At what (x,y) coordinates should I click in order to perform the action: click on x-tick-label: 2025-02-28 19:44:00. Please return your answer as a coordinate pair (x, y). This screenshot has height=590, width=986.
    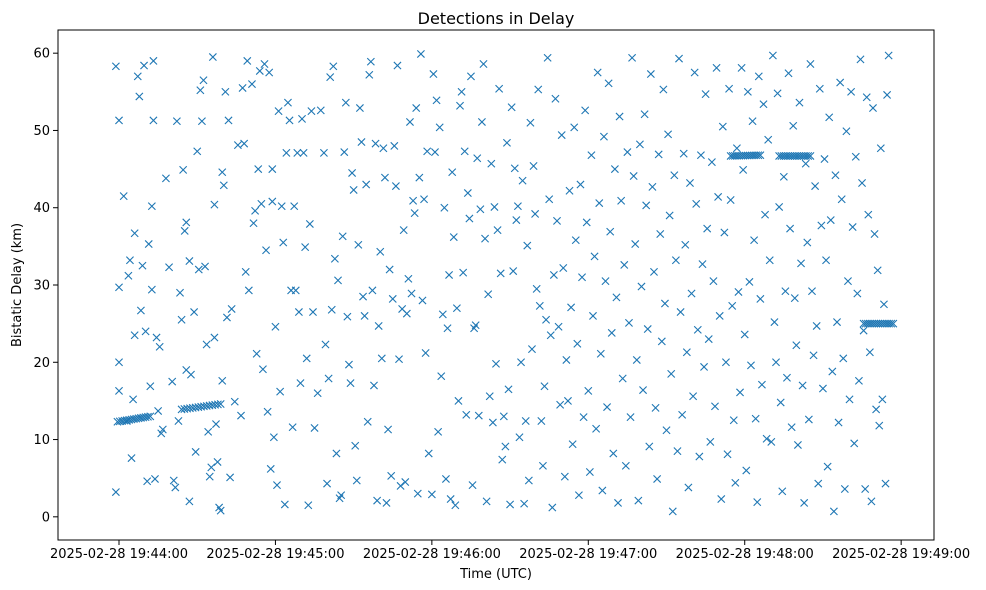
    Looking at the image, I should click on (119, 554).